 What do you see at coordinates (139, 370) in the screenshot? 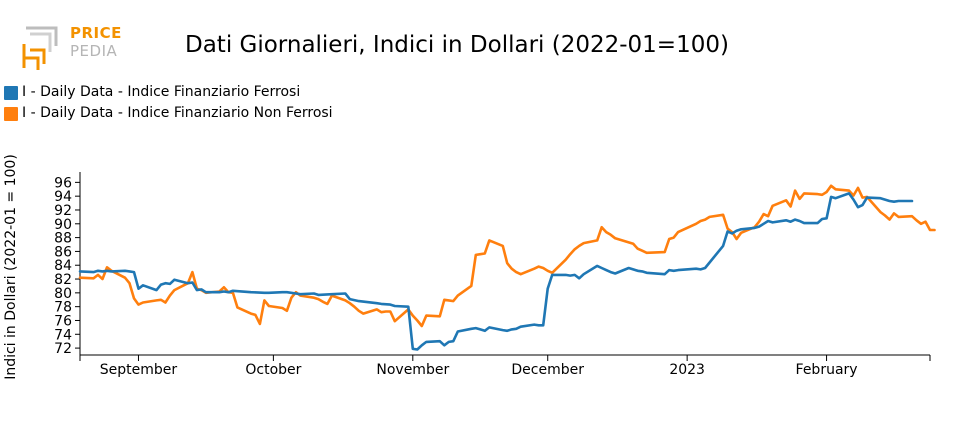
I see `x-tick-label: September` at bounding box center [139, 370].